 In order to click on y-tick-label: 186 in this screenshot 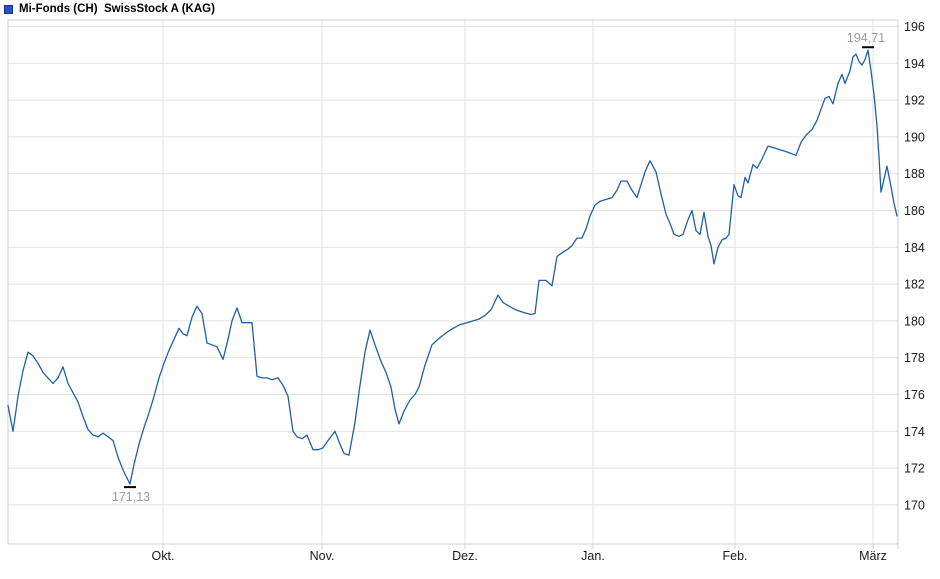, I will do `click(914, 211)`.